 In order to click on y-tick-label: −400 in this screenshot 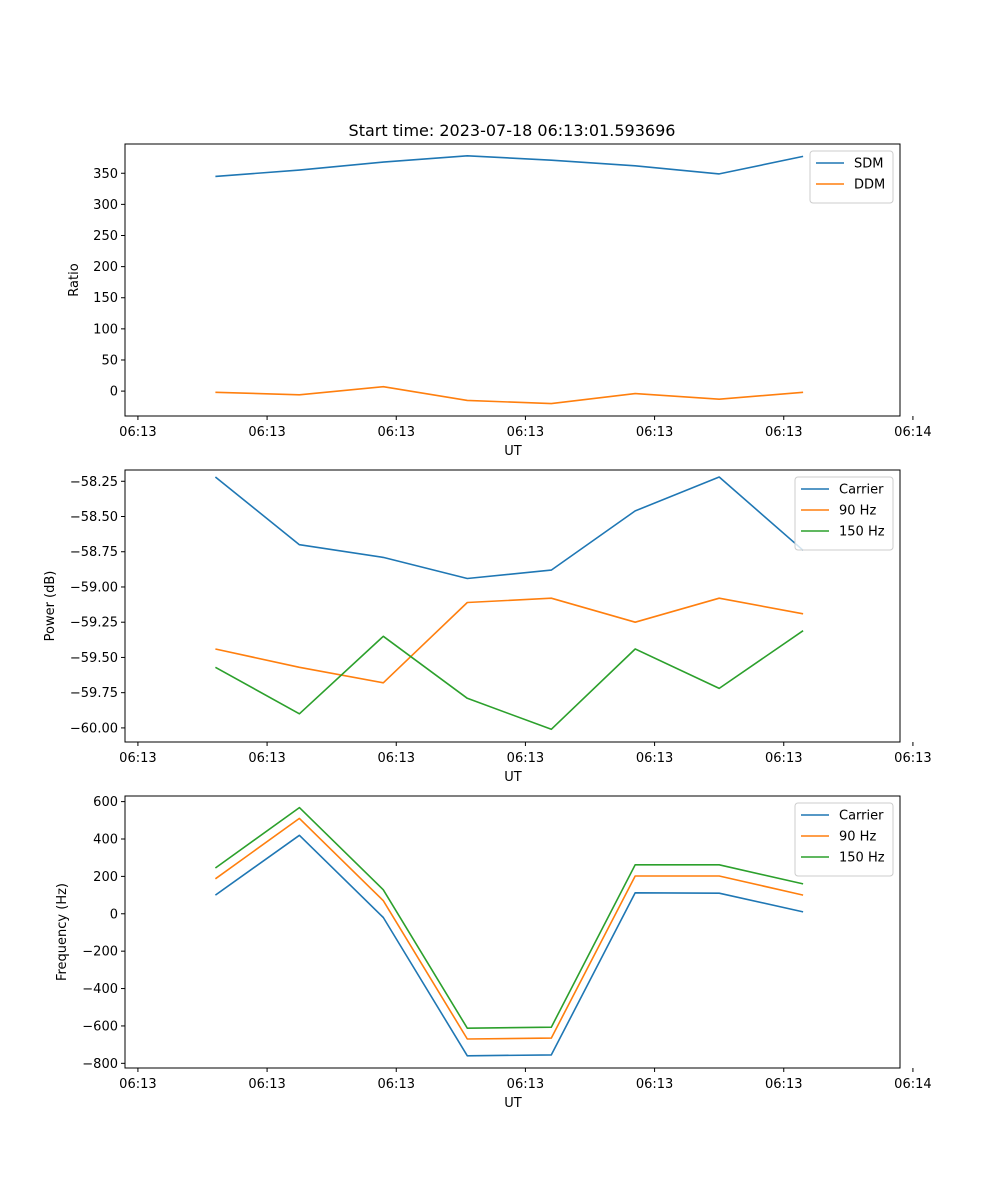, I will do `click(100, 989)`.